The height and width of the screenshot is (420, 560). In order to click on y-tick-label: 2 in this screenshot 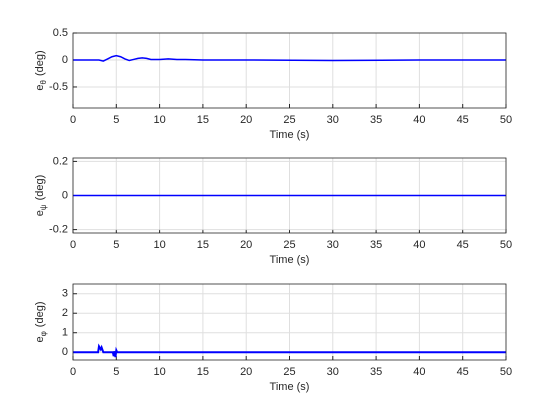, I will do `click(65, 313)`.